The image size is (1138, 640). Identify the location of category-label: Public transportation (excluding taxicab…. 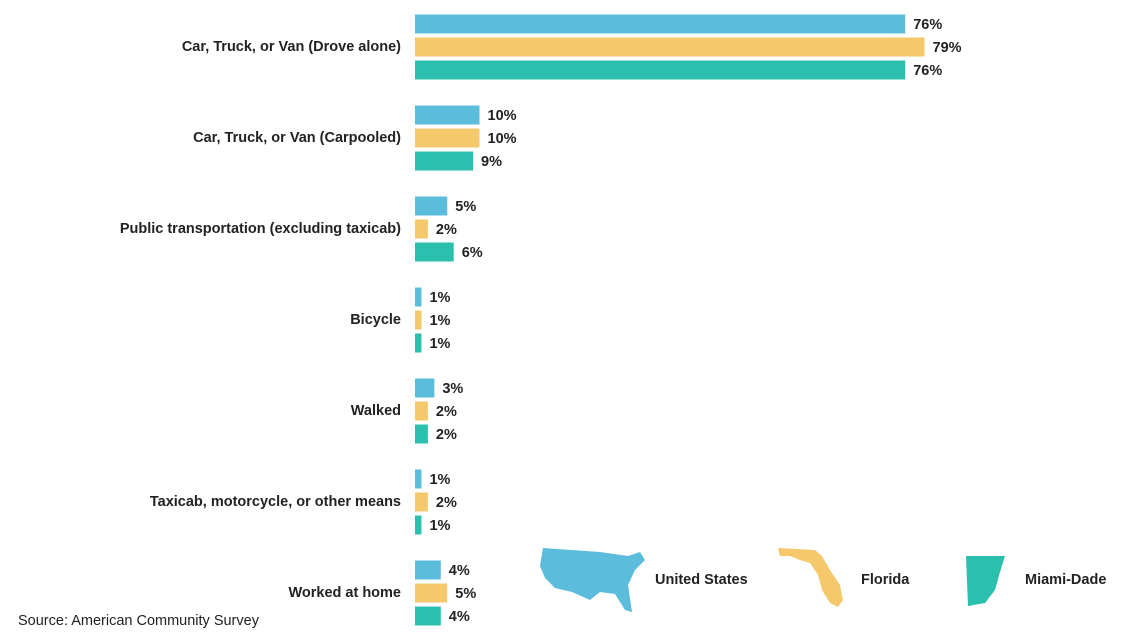
(260, 229).